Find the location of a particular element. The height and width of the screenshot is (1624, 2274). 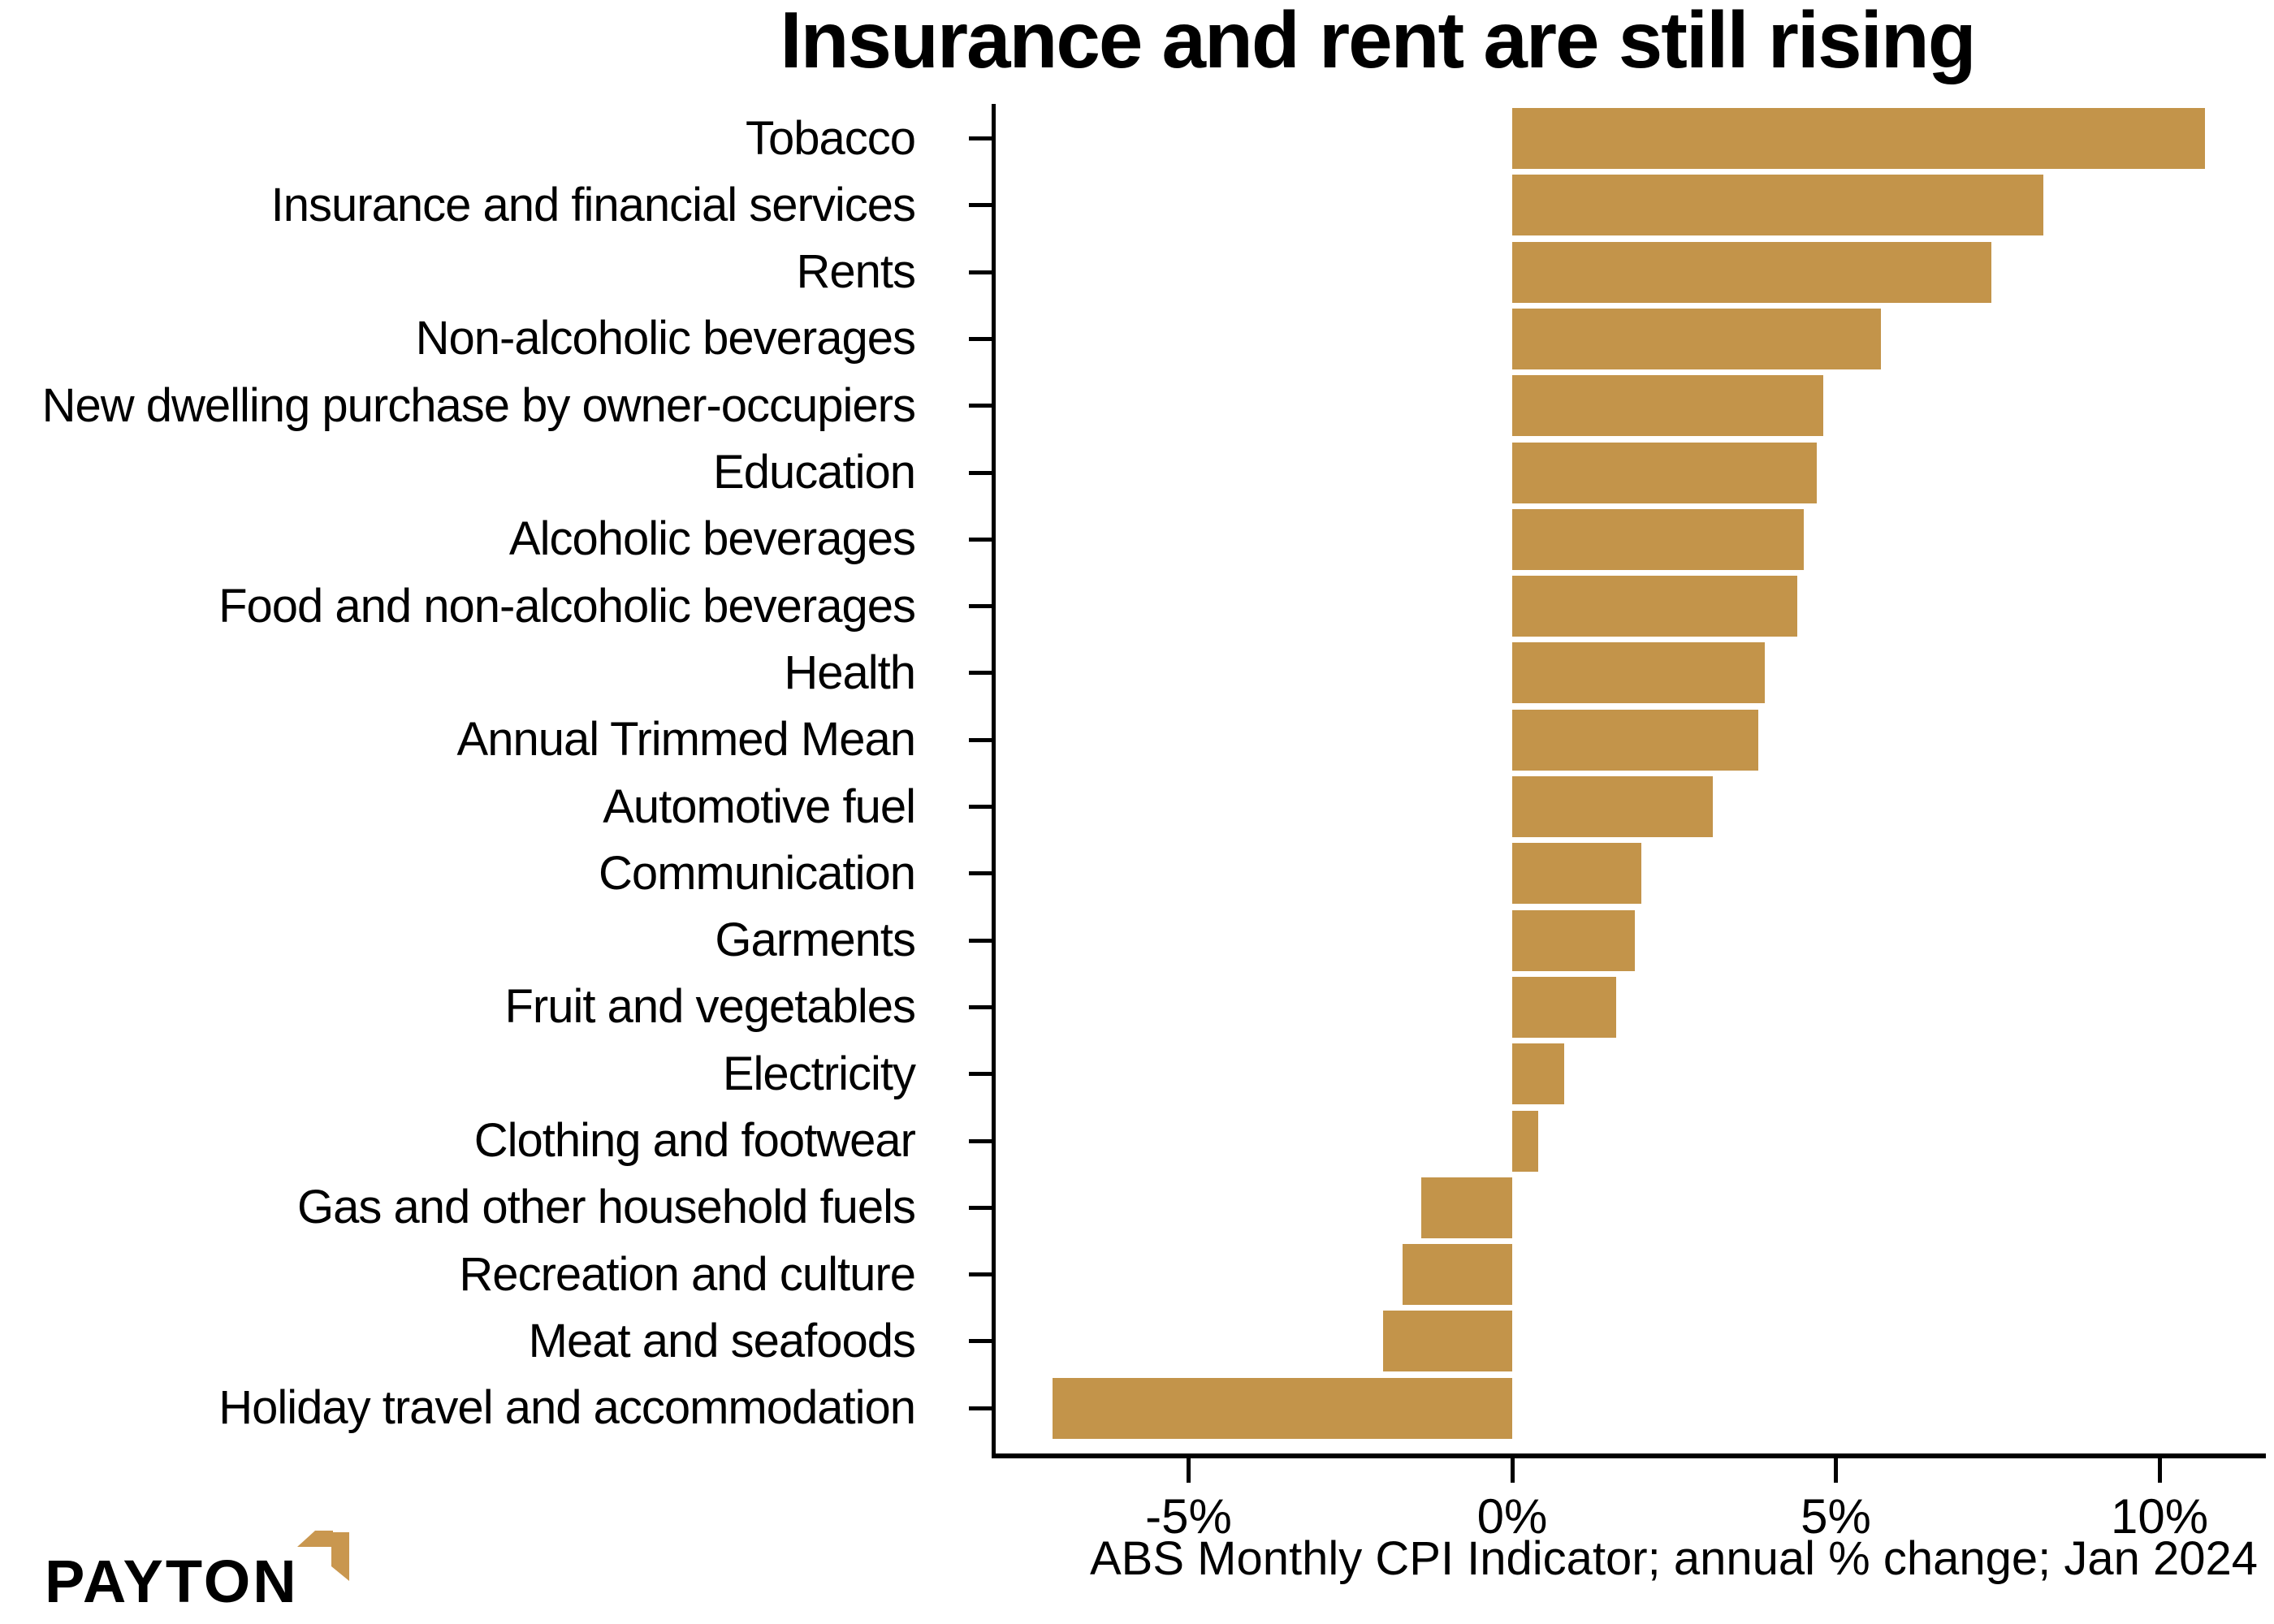

bar-new-dwelling-purchase-by-owner-occupiers is located at coordinates (1667, 406).